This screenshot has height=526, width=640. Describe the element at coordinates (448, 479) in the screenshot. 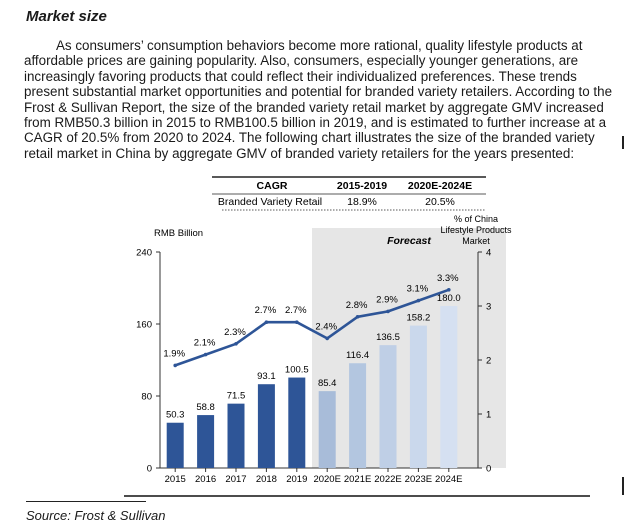

I see `x-axis-tick-label: 2024E` at that location.